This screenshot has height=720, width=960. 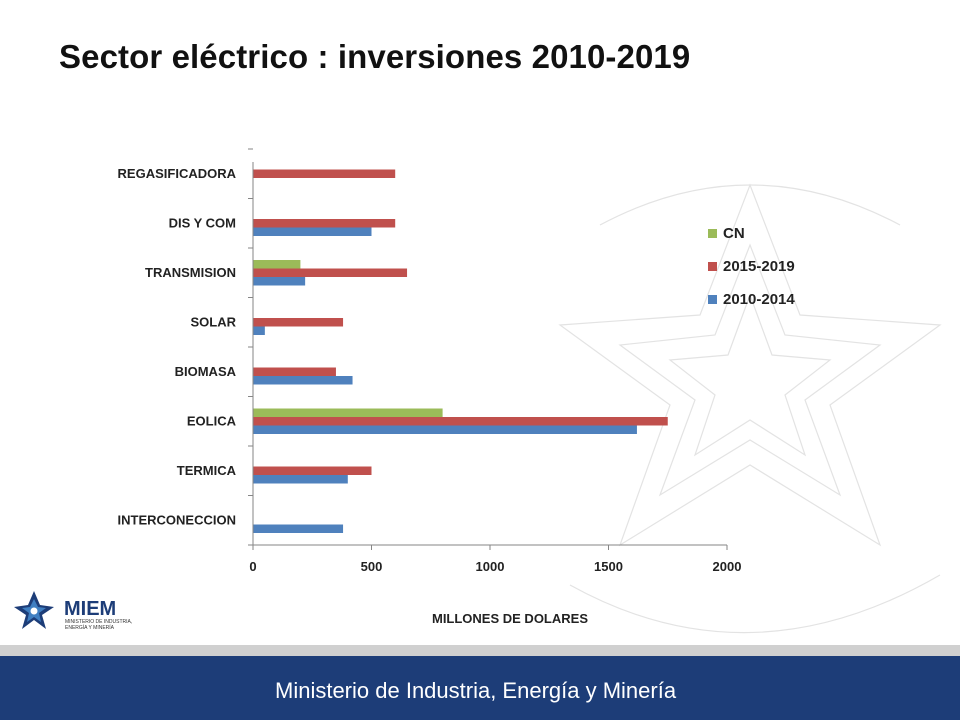 What do you see at coordinates (206, 371) in the screenshot?
I see `category-label: BIOMASA` at bounding box center [206, 371].